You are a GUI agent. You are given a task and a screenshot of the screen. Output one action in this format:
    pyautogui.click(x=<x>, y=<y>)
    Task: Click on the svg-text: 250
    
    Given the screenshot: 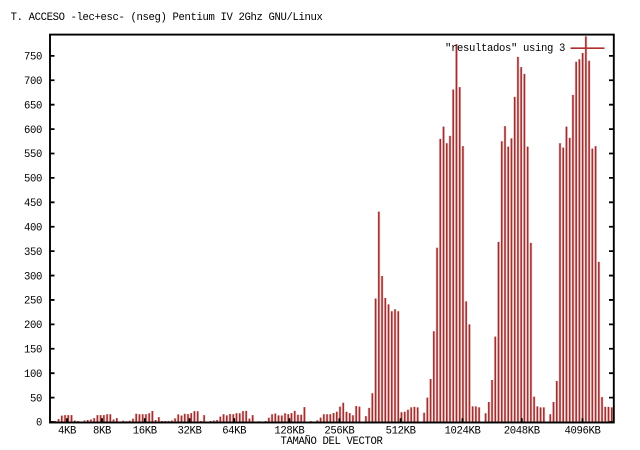 What is the action you would take?
    pyautogui.click(x=33, y=302)
    